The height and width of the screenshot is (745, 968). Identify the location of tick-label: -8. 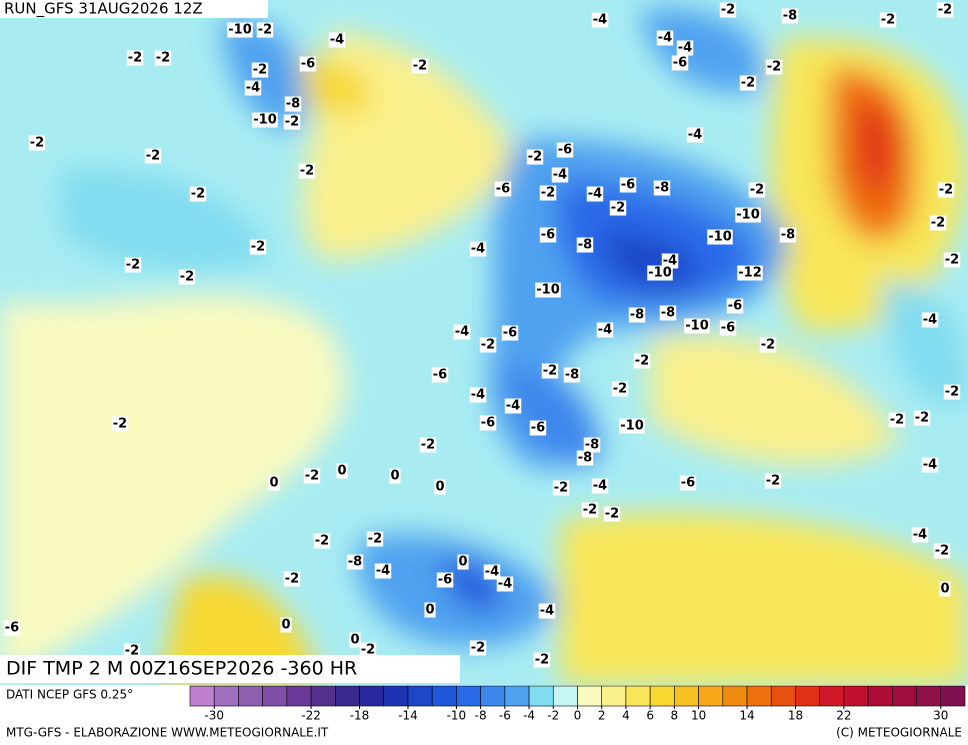
(481, 716).